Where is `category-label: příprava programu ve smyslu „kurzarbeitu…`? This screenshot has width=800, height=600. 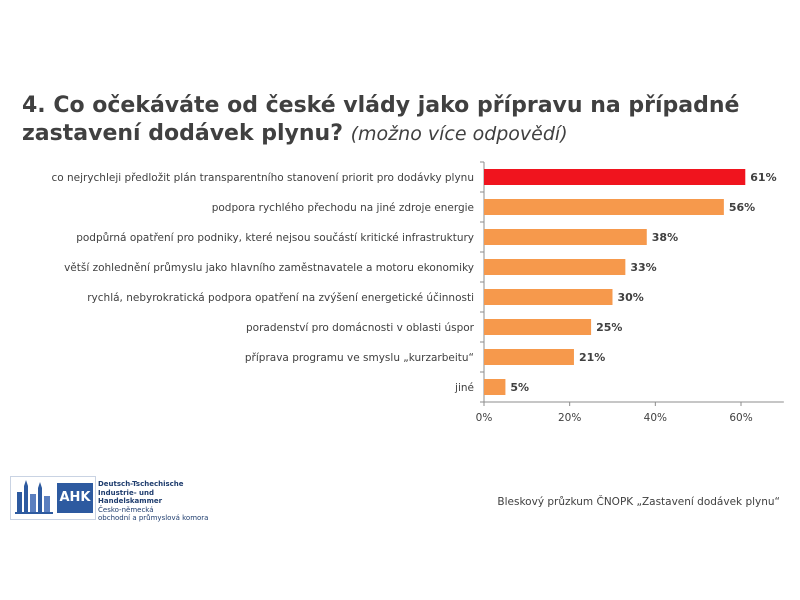
category-label: příprava programu ve smyslu „kurzarbeitu… is located at coordinates (359, 358).